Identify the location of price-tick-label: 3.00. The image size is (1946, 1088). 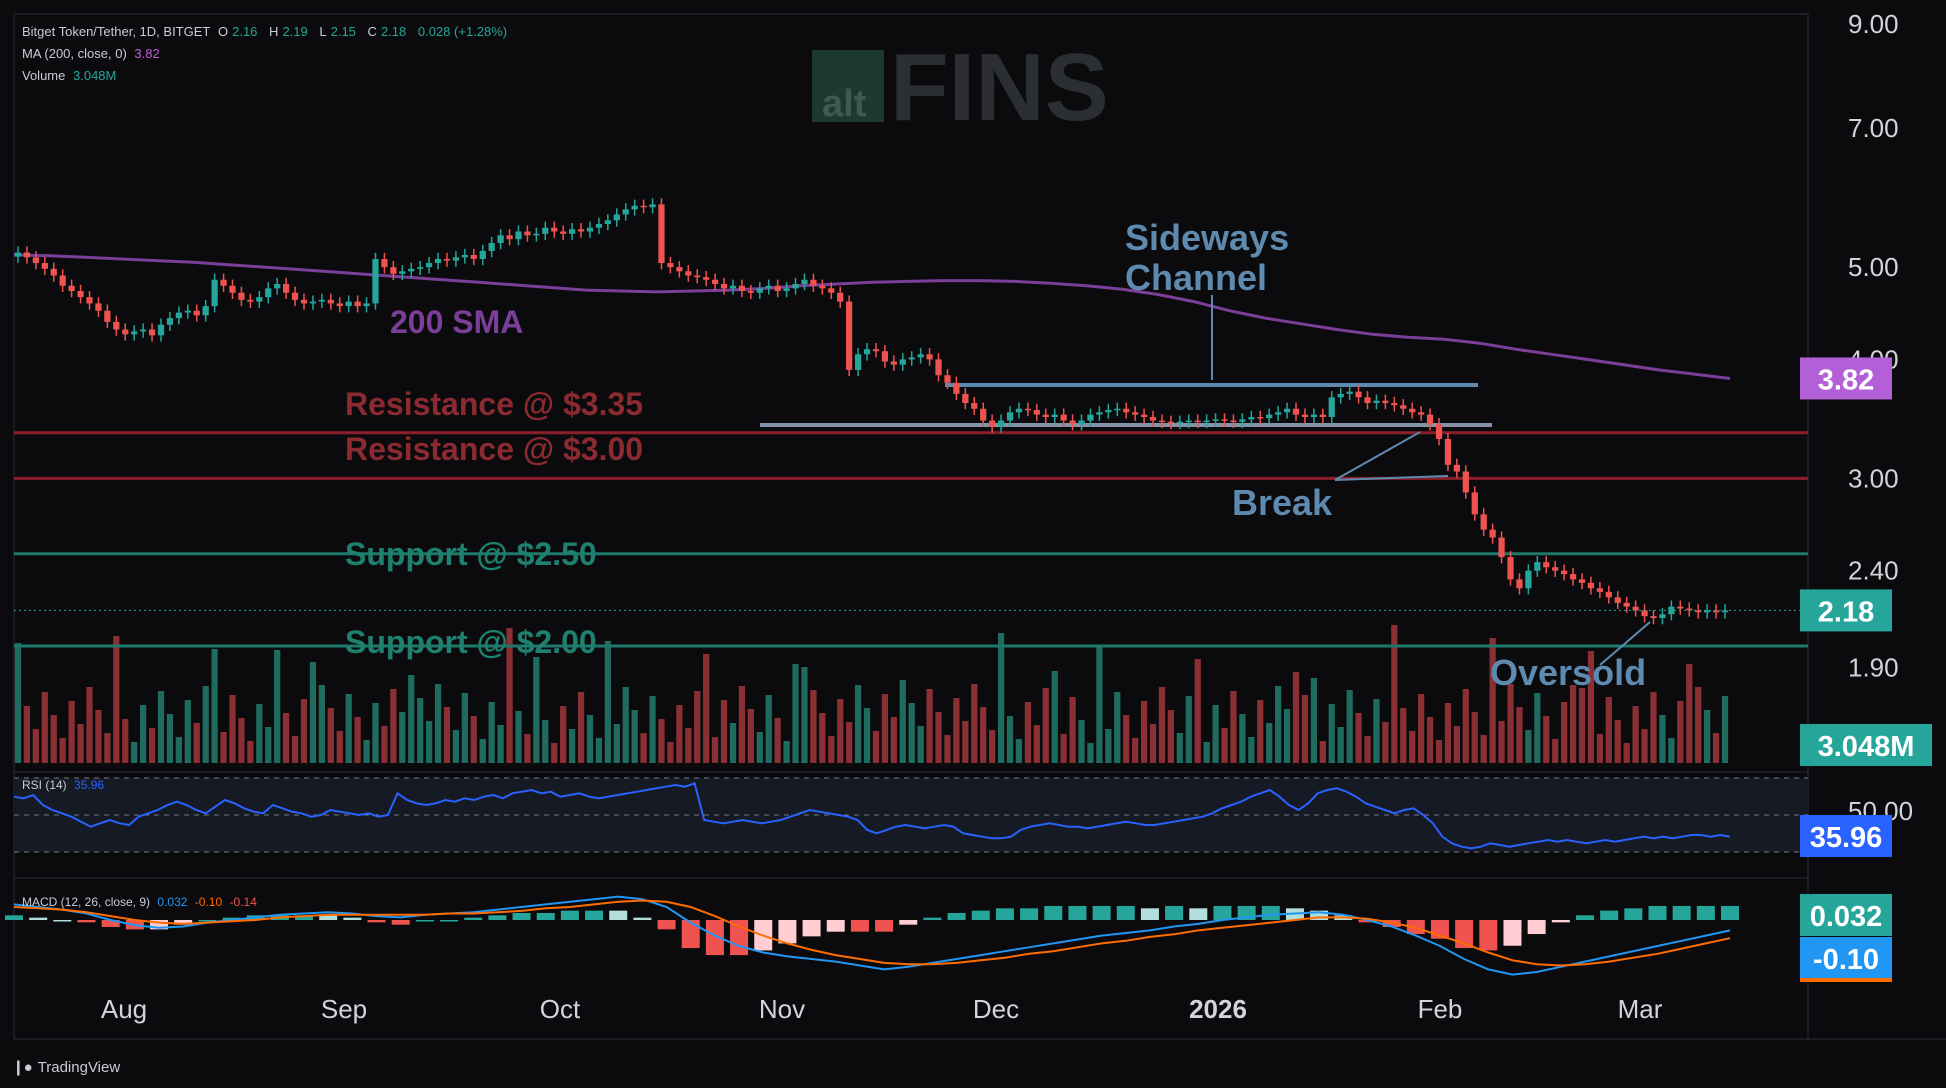
(1873, 478).